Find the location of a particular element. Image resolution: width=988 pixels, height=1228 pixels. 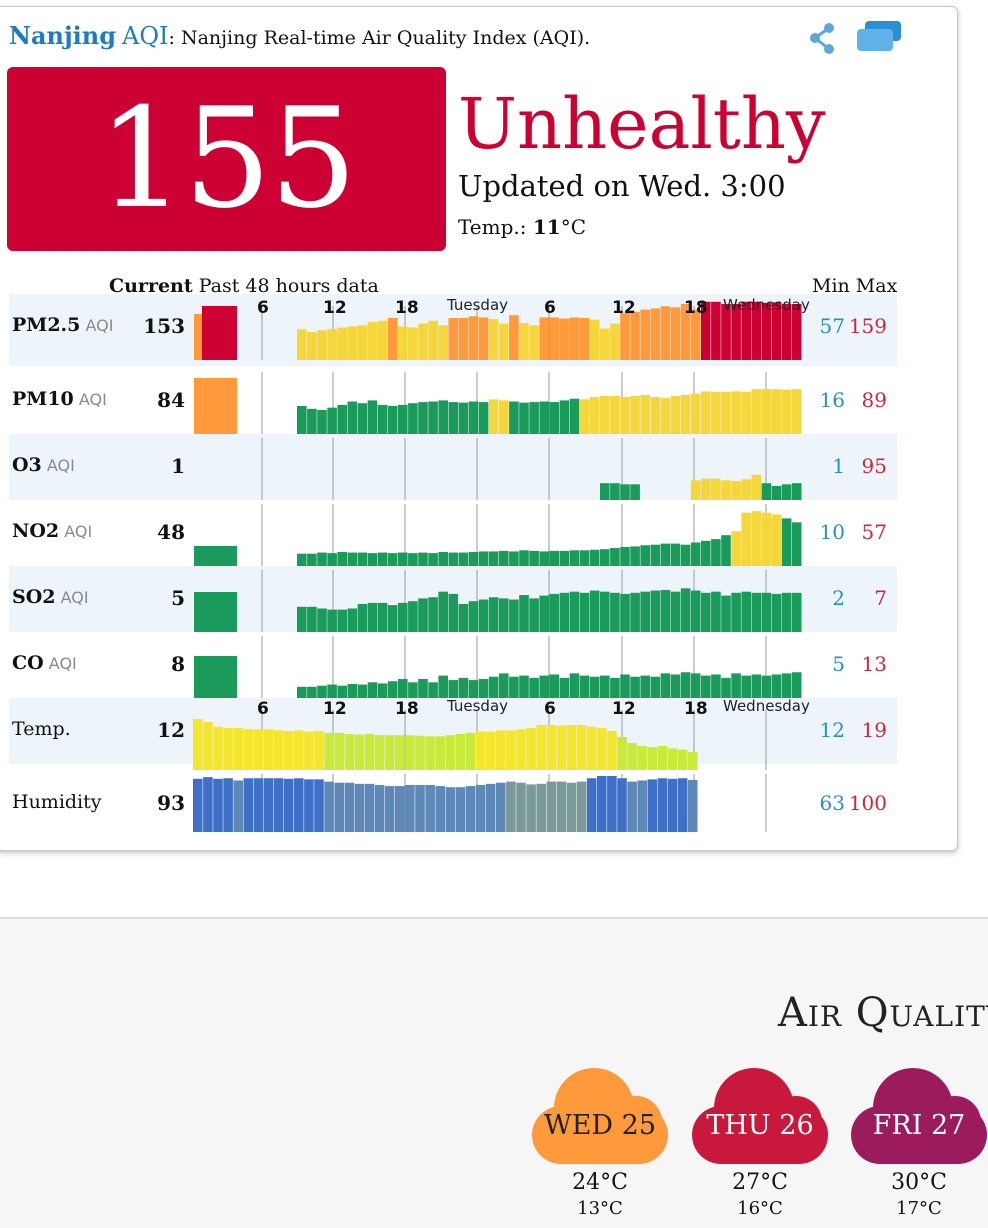

pollutant-row-pm10: PM10 AQI 84 16 89 is located at coordinates (453, 401).